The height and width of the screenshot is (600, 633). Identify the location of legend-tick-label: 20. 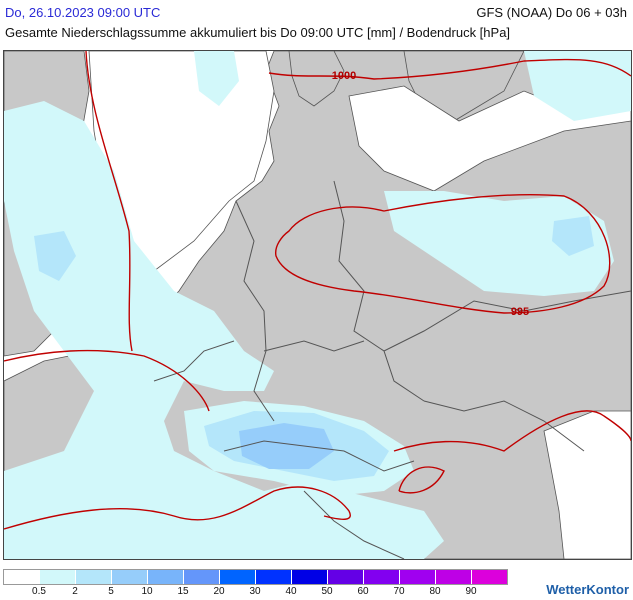
(219, 591).